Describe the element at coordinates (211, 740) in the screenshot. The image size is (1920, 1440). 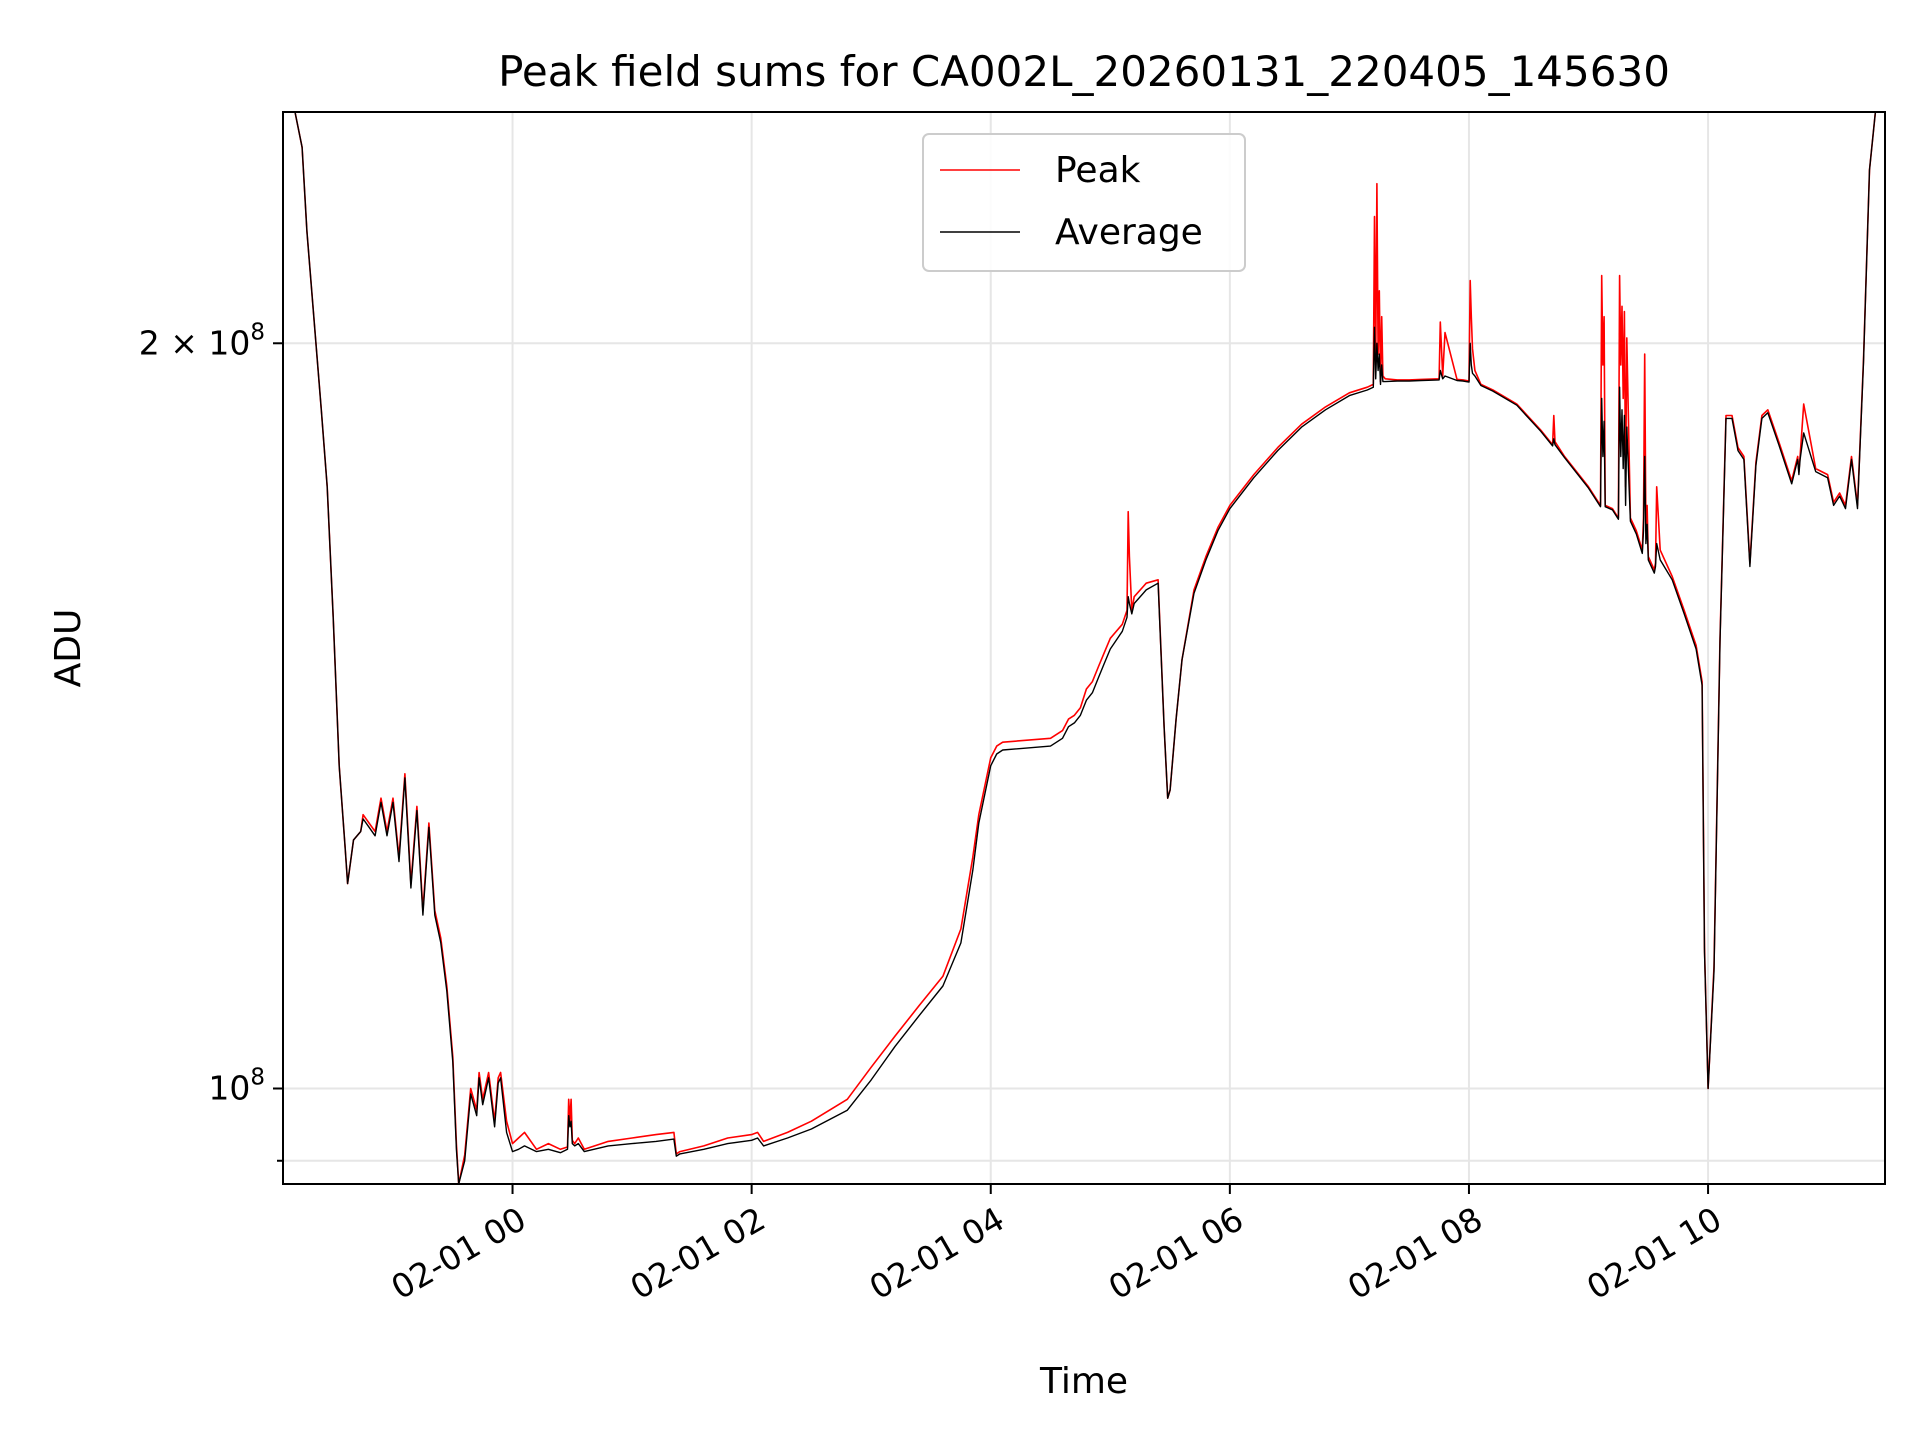
I see `y-axis: 108 2 × 108` at that location.